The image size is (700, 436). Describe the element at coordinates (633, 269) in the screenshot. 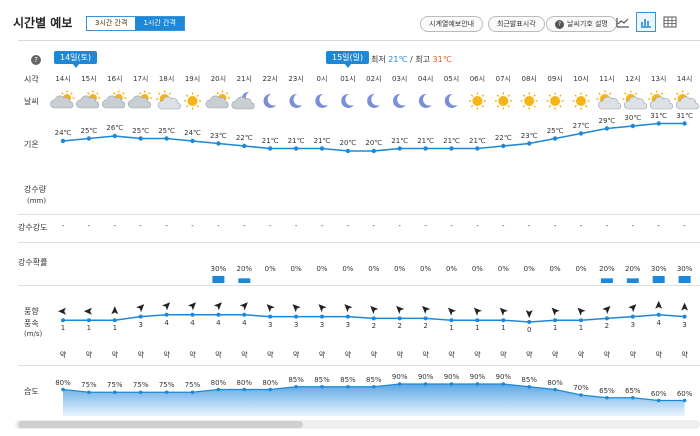

I see `precip-prob-label: 20%` at that location.